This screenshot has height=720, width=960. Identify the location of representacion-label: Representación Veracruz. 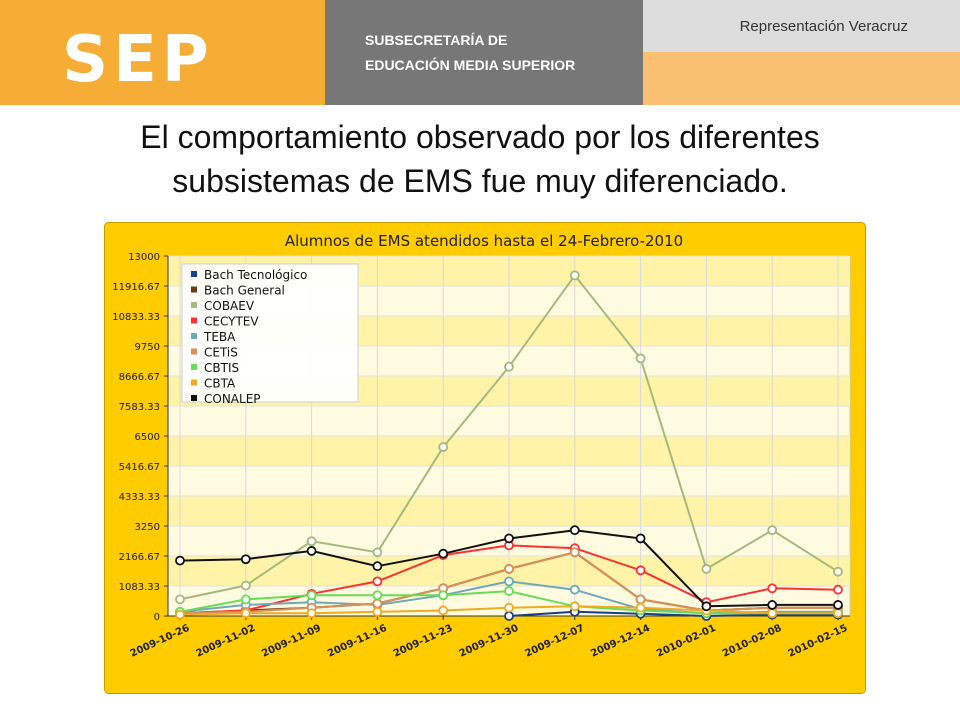
(823, 26).